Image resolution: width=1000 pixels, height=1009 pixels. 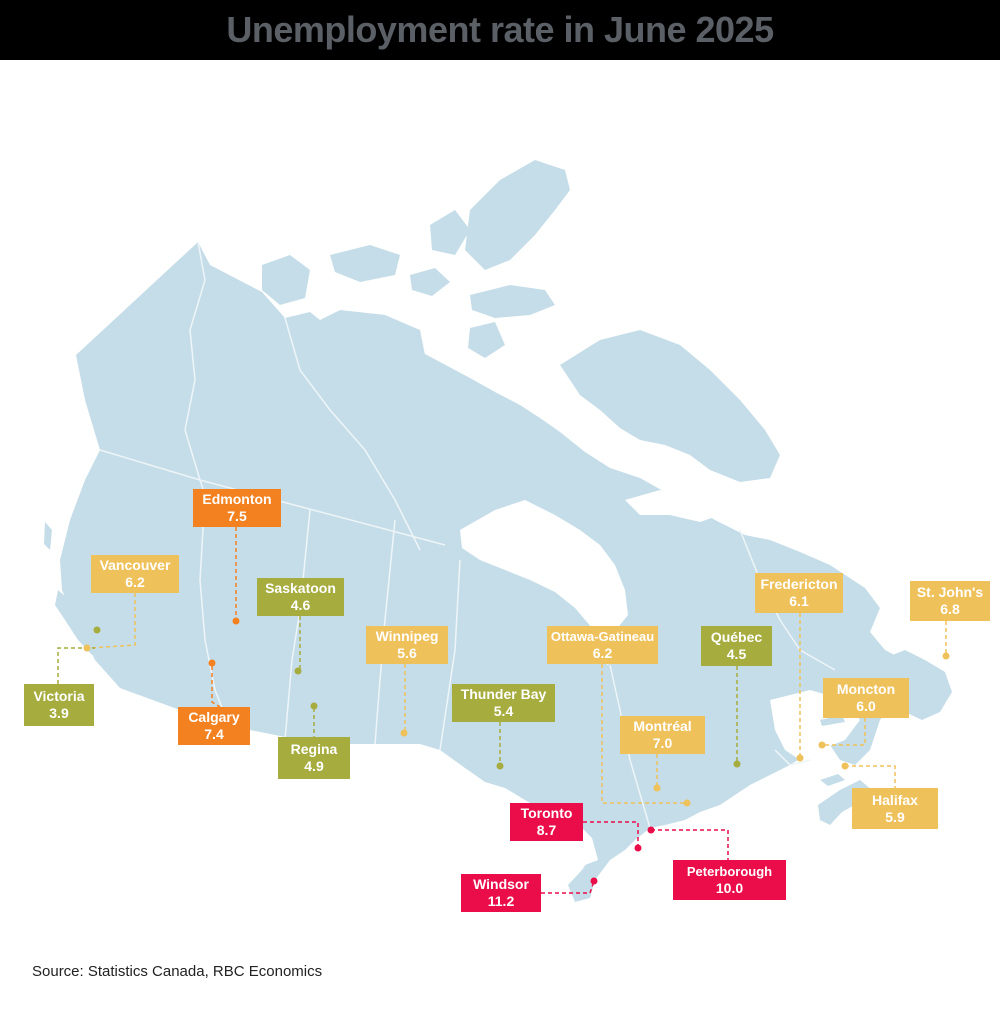 What do you see at coordinates (866, 706) in the screenshot?
I see `city-rate-value: 6.0` at bounding box center [866, 706].